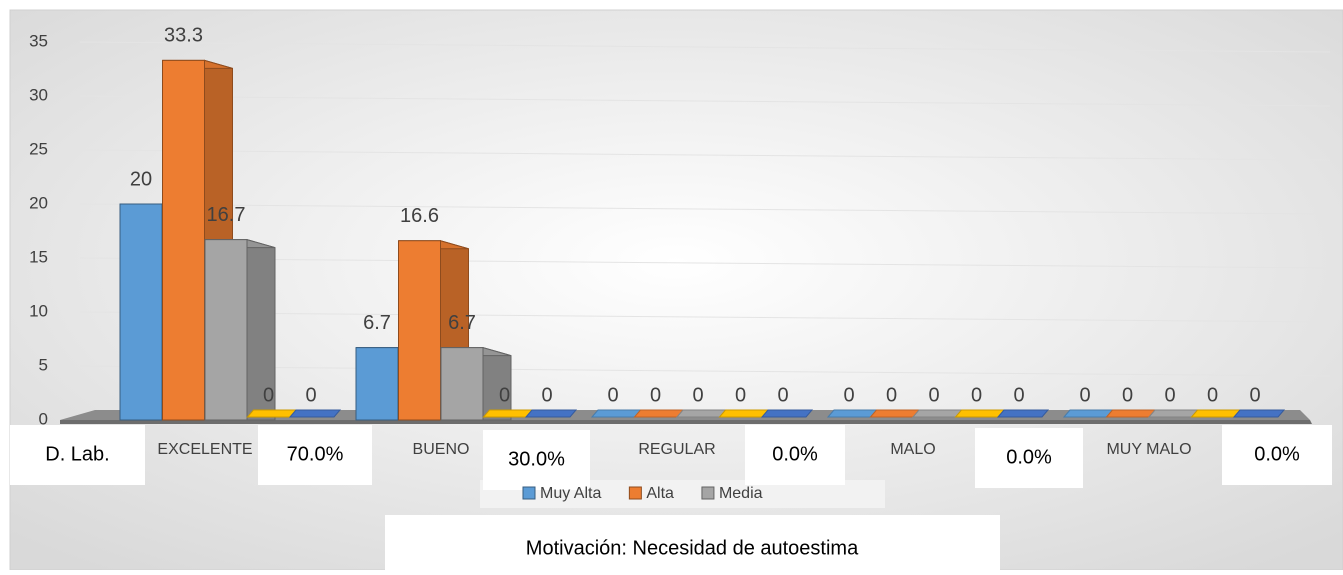 The width and height of the screenshot is (1343, 575). I want to click on y-tick-label: 10, so click(38, 310).